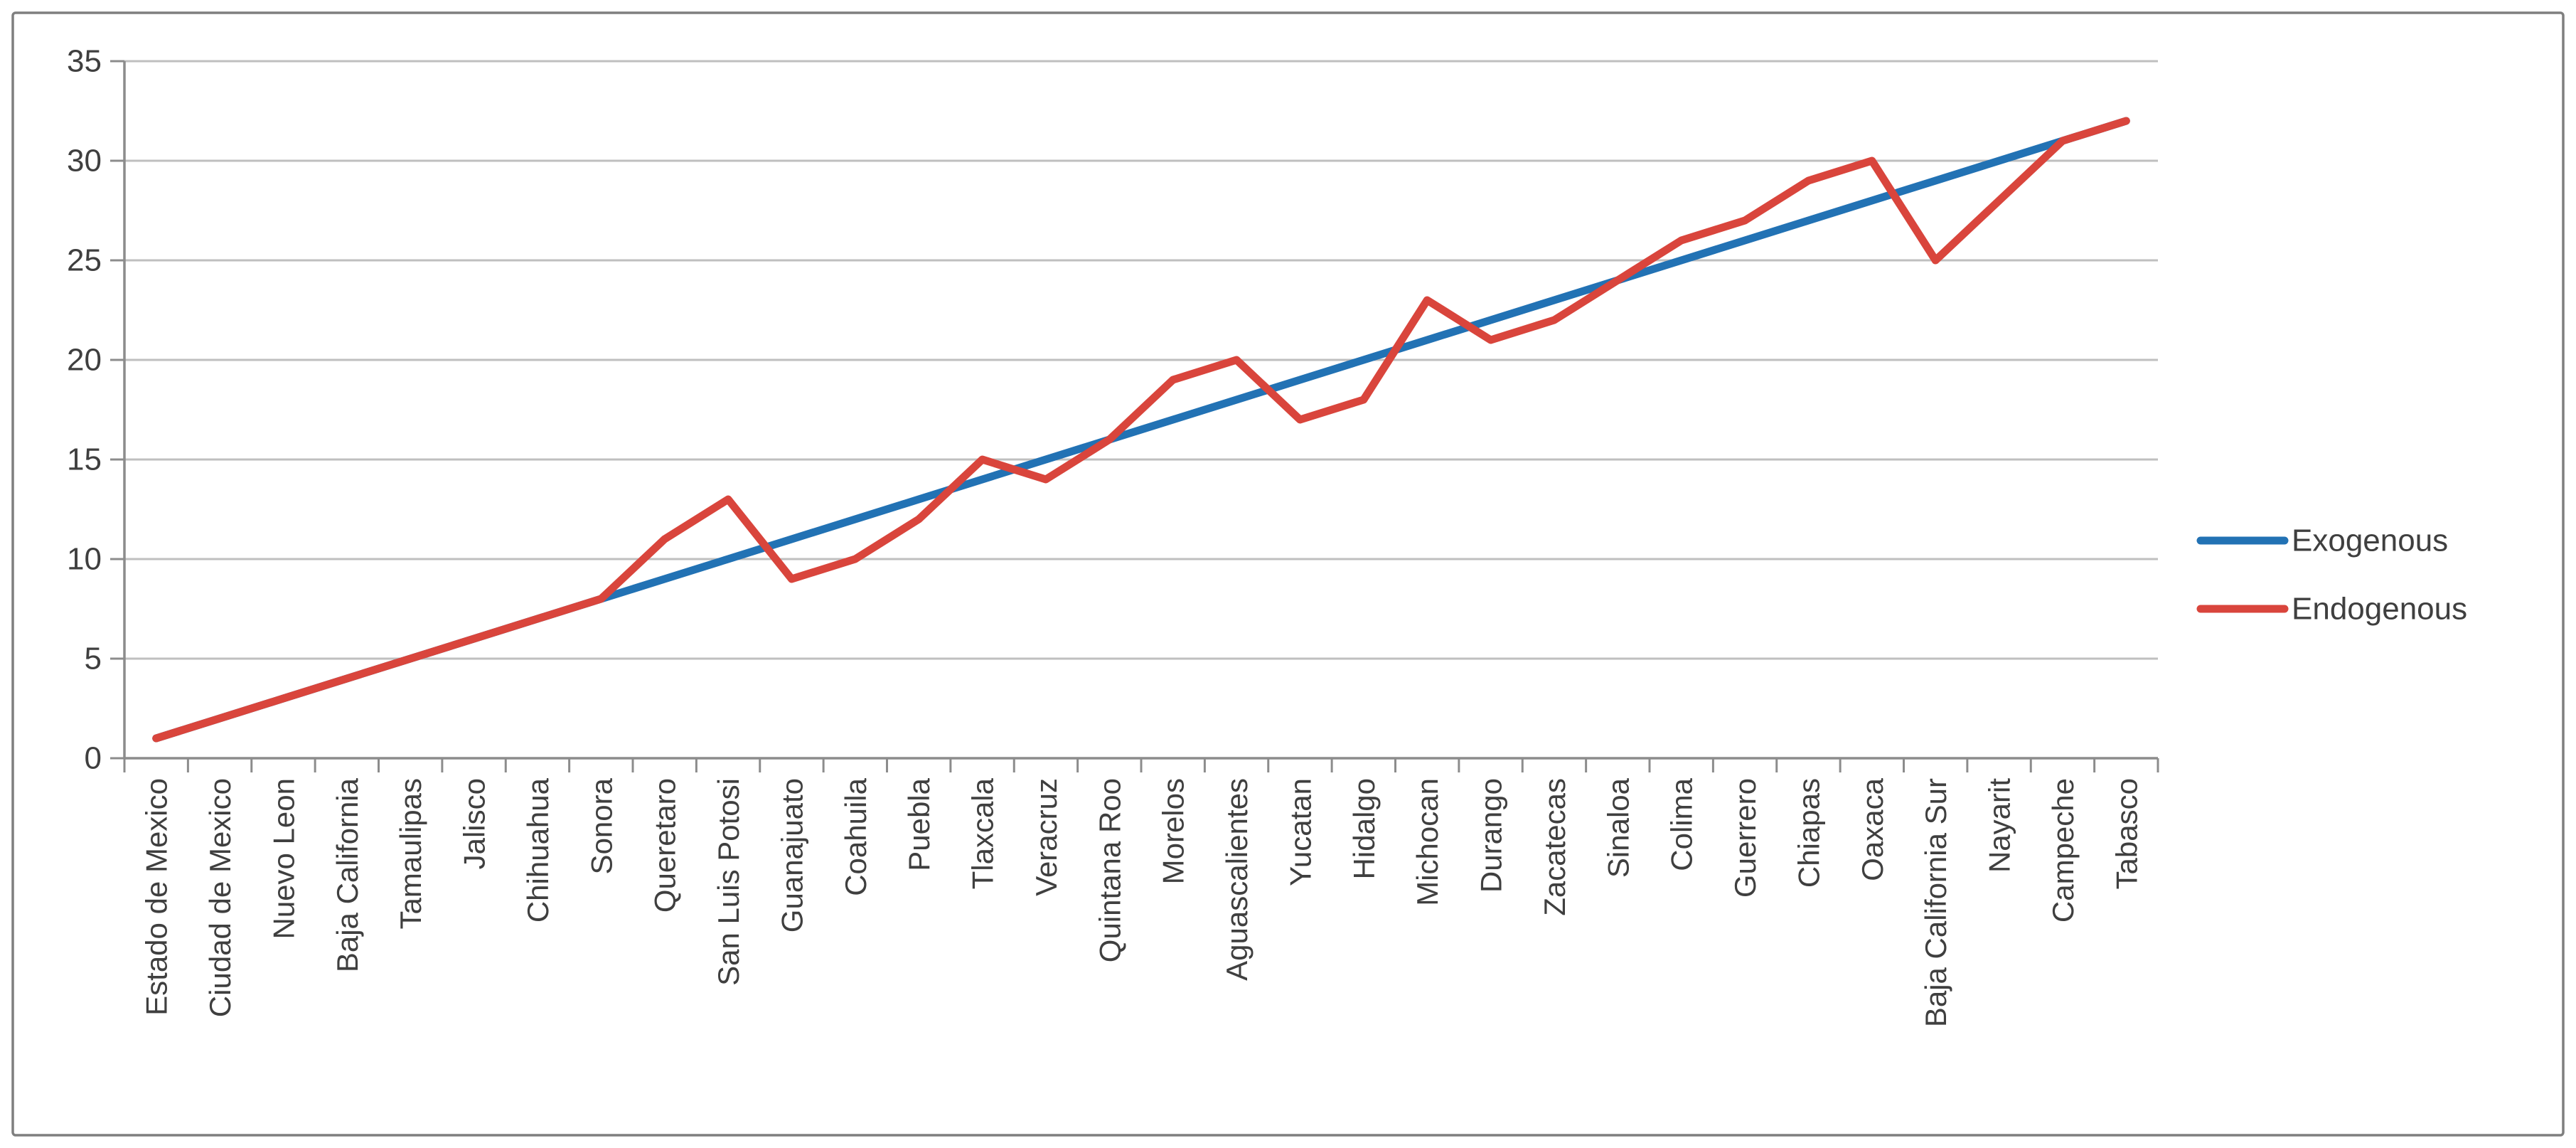  I want to click on legend-item-exogenous: Exogenous, so click(2322, 540).